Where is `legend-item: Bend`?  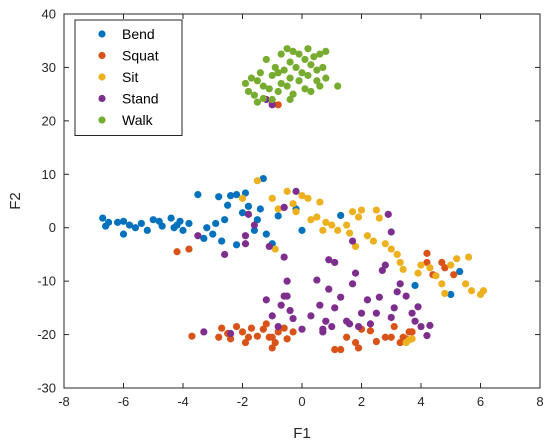 legend-item: Bend is located at coordinates (126, 34).